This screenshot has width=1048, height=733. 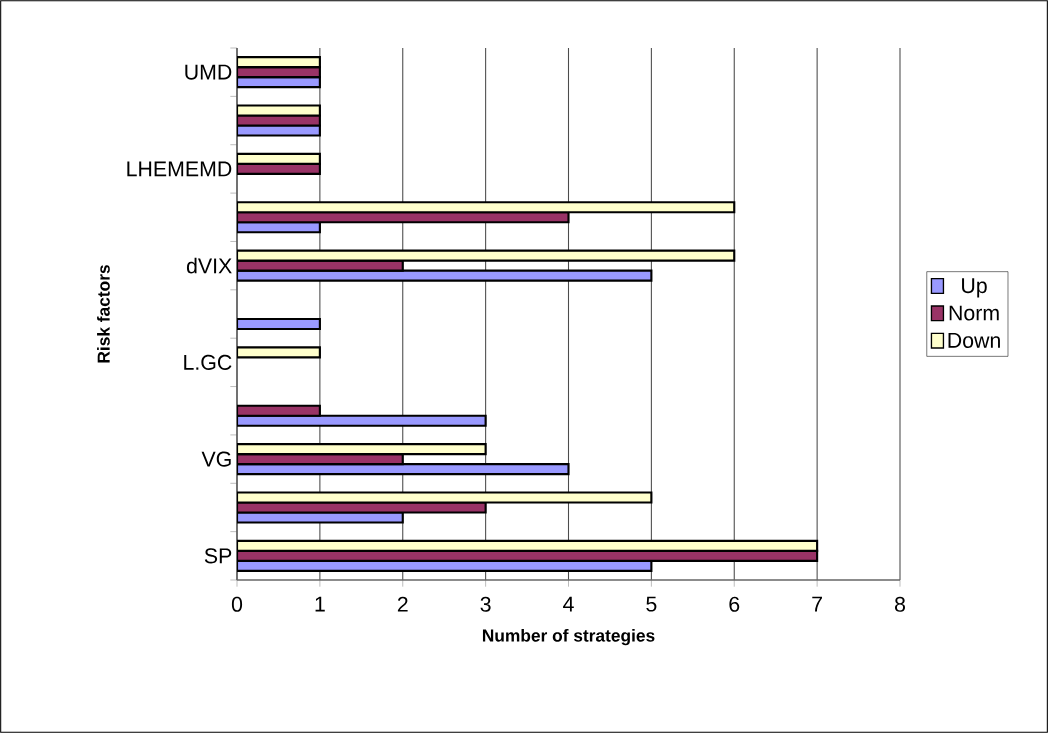 I want to click on y-tick-label: dVIX, so click(x=209, y=265).